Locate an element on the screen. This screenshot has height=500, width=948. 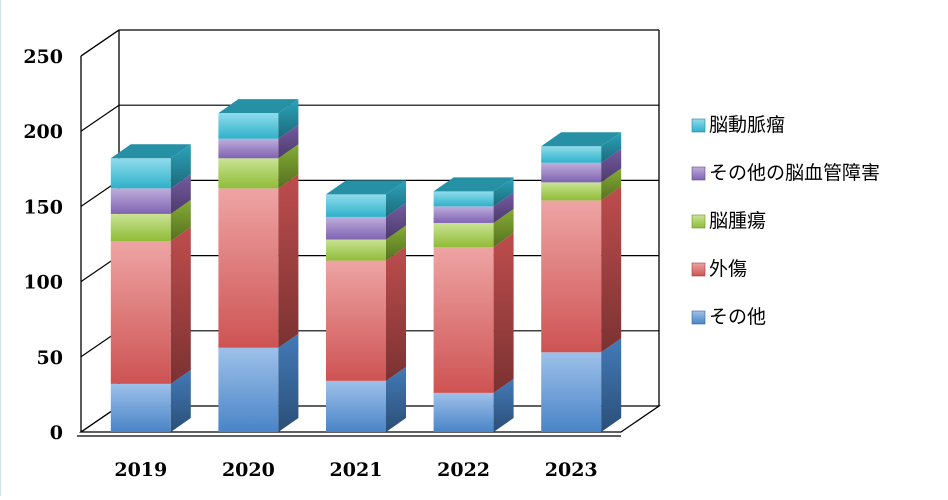
legend-label: 脳腫瘍 is located at coordinates (737, 221).